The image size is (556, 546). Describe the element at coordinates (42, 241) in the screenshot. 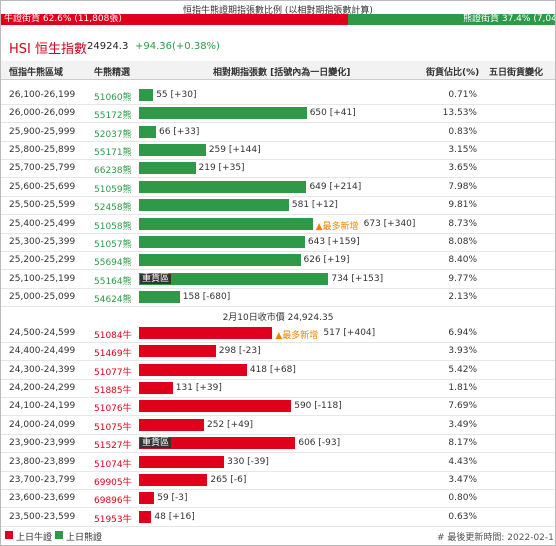

I see `range: 25,300-25,399` at that location.